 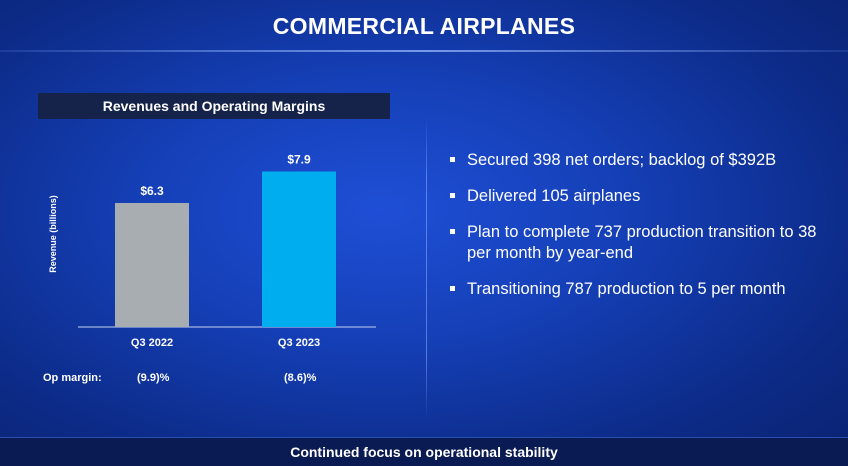 I want to click on footer-banner: Continued focus on operational stability, so click(x=424, y=451).